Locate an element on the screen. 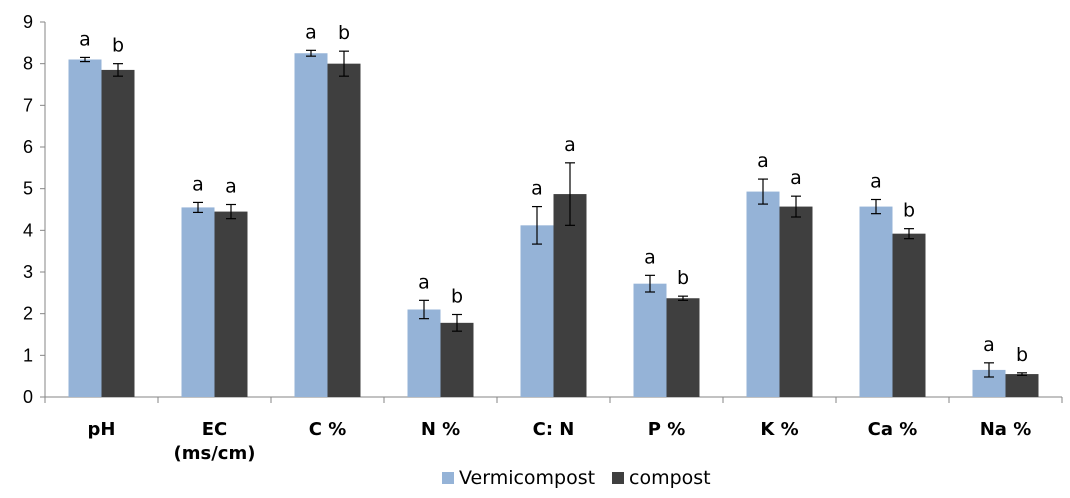  x-category-label: C % is located at coordinates (328, 429).